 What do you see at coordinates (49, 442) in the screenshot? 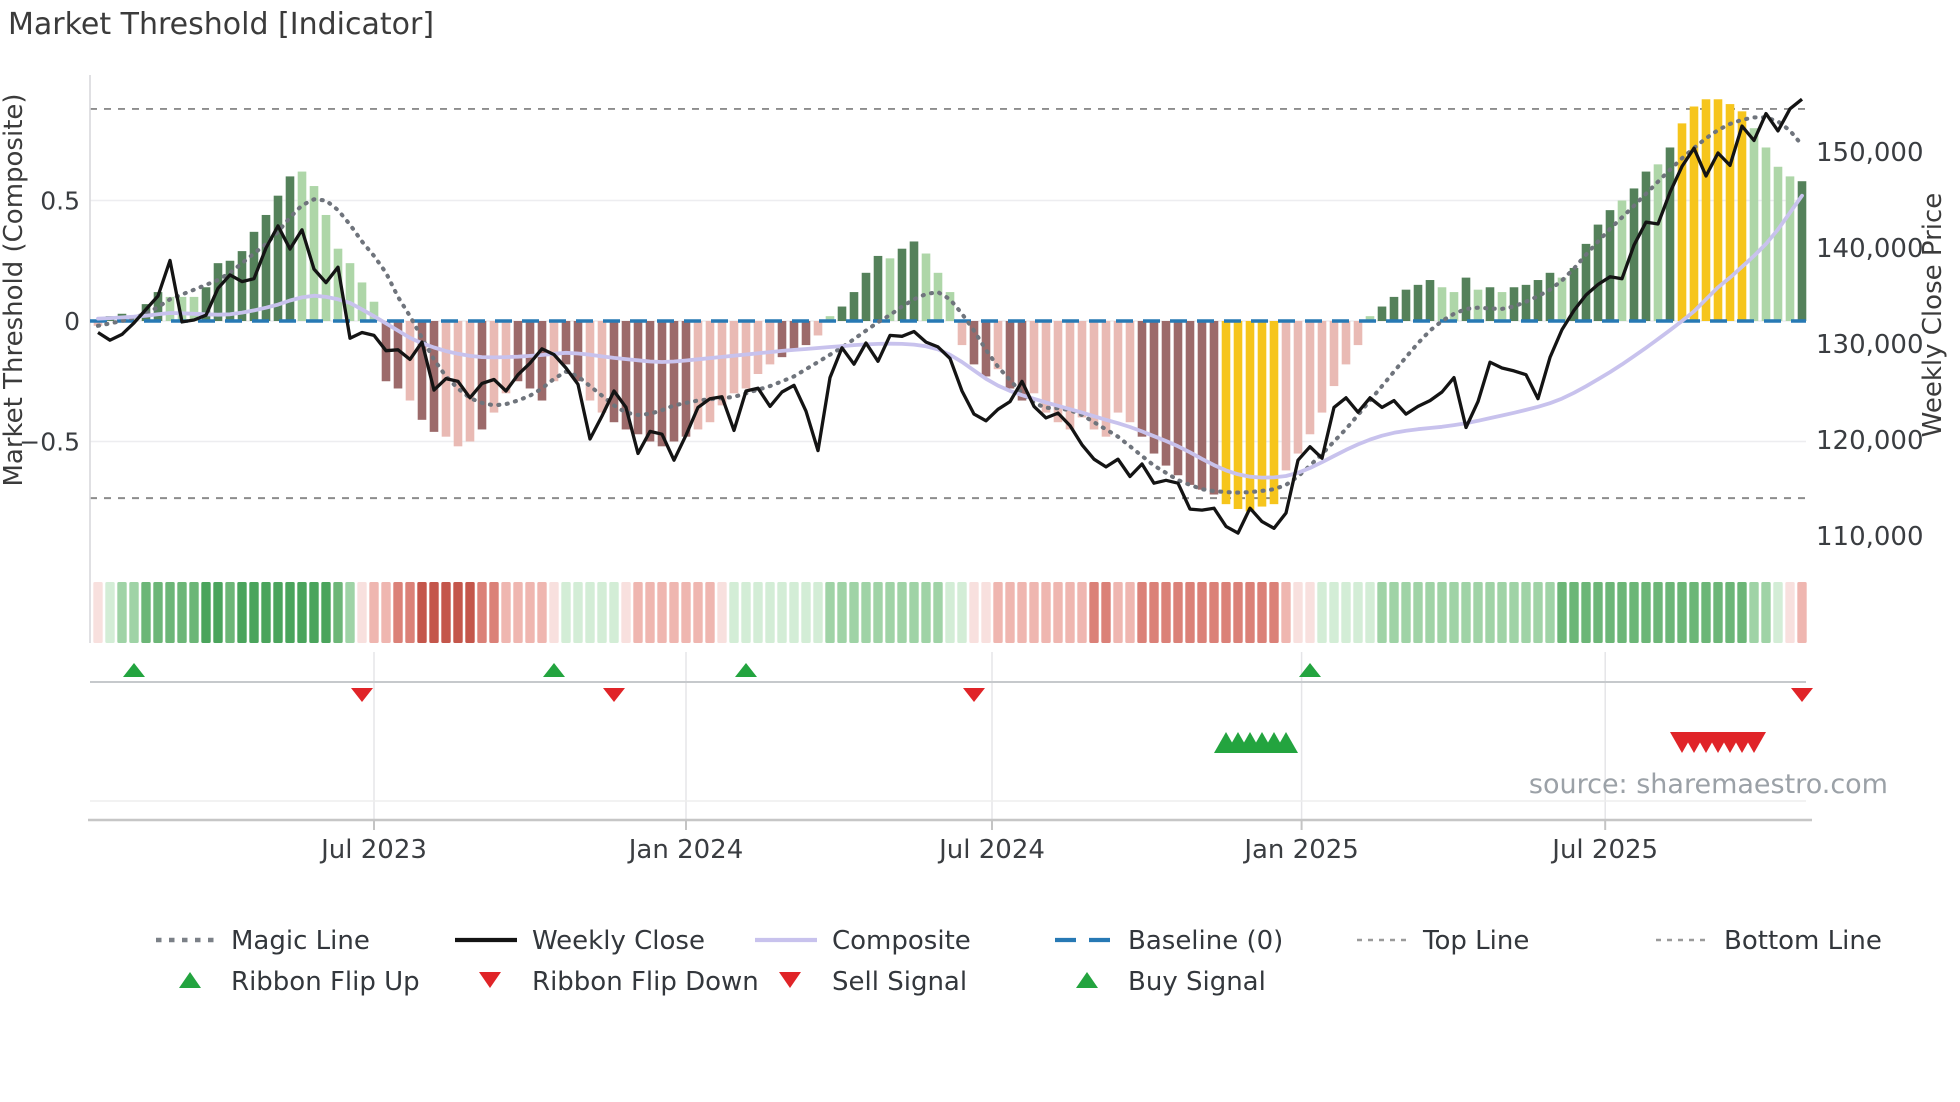
I see `y-axis-tick-label-left: −0.5` at bounding box center [49, 442].